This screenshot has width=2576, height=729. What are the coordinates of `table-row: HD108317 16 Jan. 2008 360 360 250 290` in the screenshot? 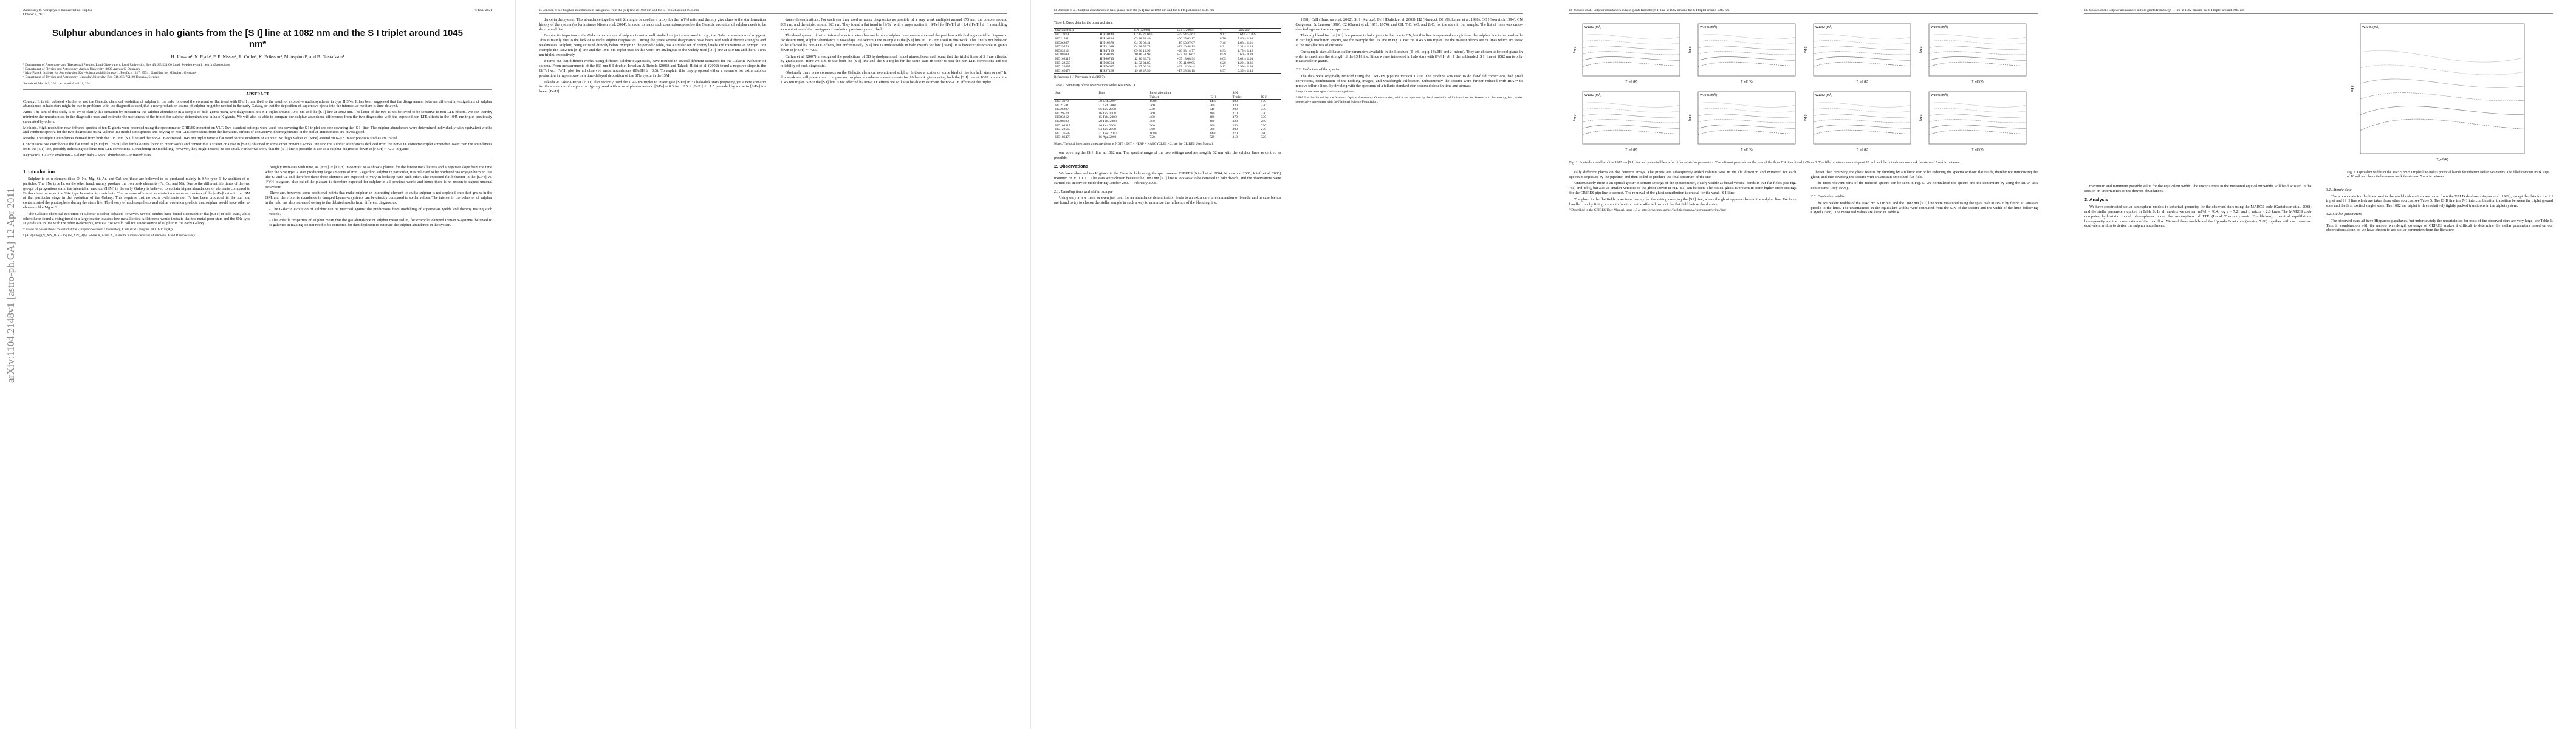 It's located at (1167, 126).